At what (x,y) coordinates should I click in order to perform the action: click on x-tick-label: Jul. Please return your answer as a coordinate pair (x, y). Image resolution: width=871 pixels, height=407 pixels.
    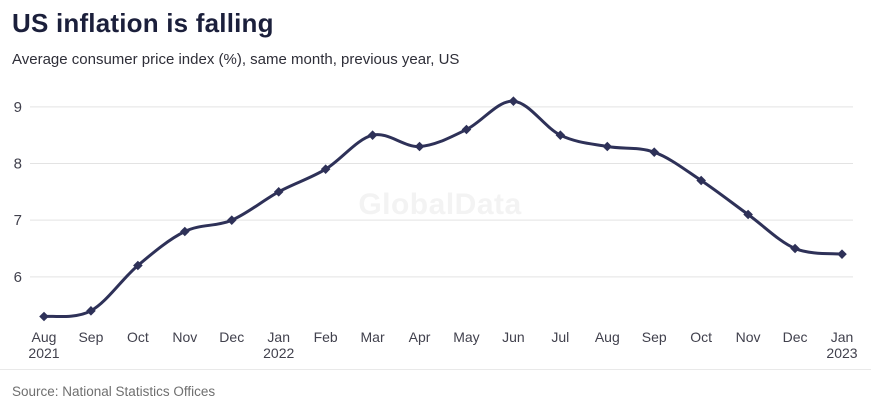
    Looking at the image, I should click on (560, 337).